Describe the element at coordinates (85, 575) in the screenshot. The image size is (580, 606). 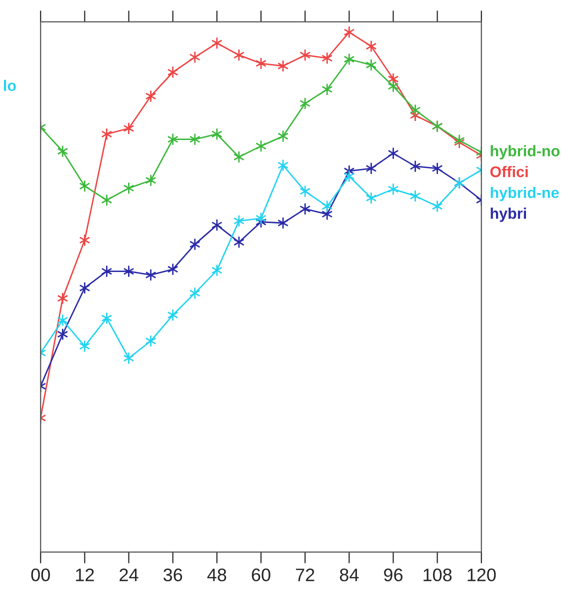
I see `x-tick-label: 12` at that location.